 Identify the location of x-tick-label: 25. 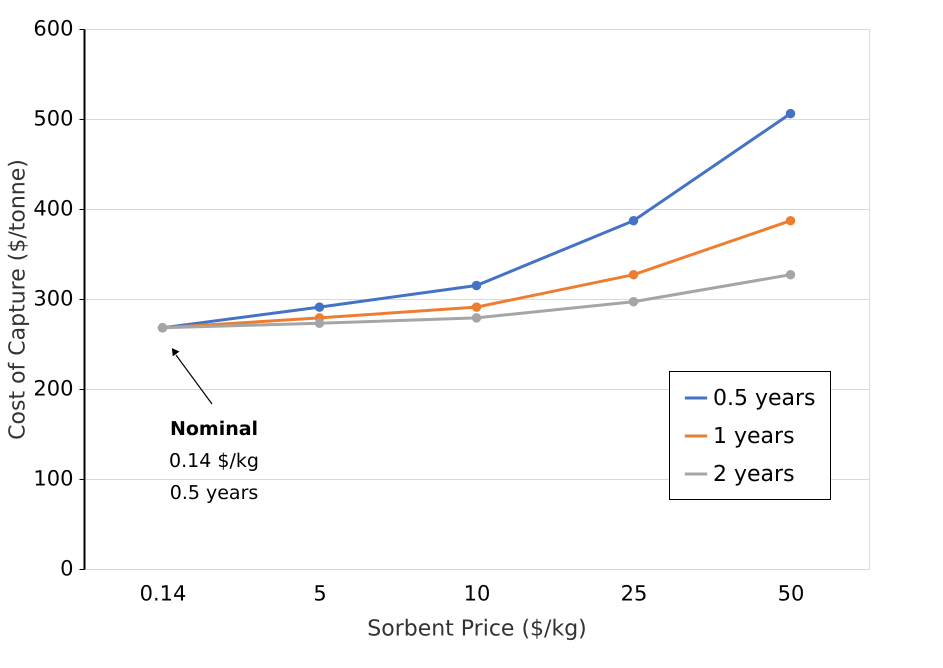
(634, 594).